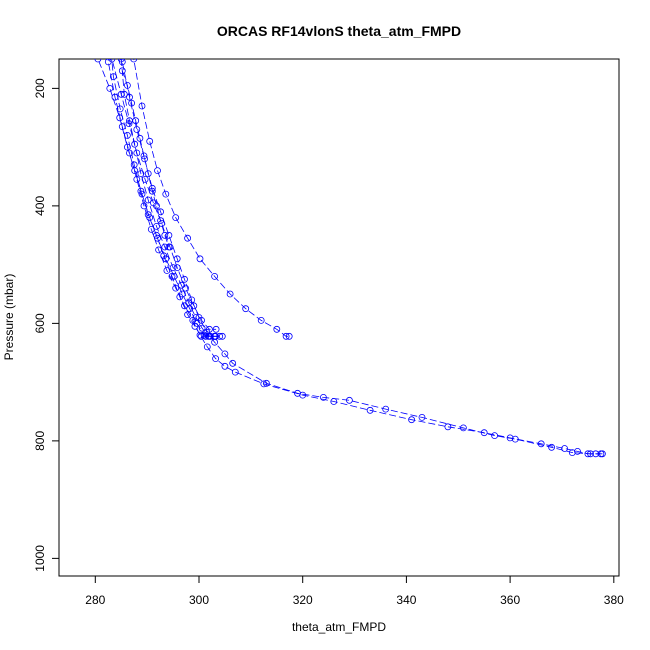 The width and height of the screenshot is (650, 650). What do you see at coordinates (614, 600) in the screenshot?
I see `x-tick-label: 380` at bounding box center [614, 600].